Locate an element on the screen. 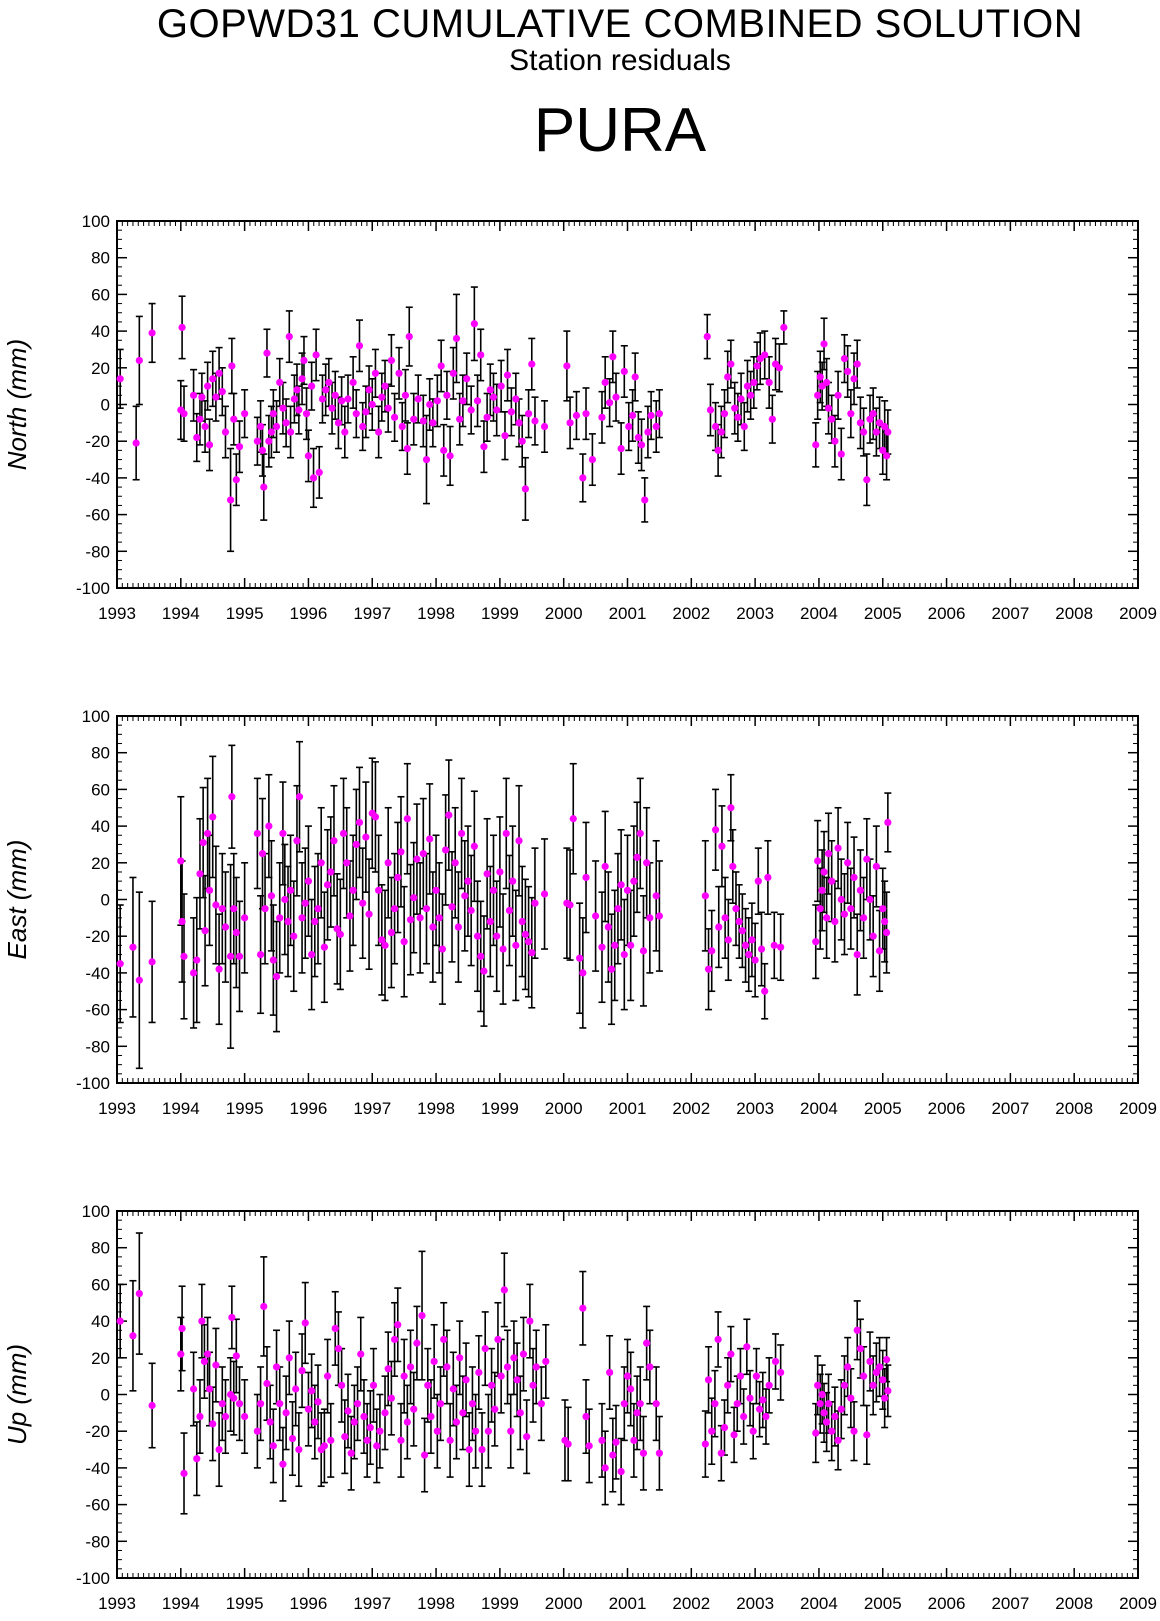 This screenshot has width=1160, height=1621. north-x-tick-label: 2006 is located at coordinates (947, 613).